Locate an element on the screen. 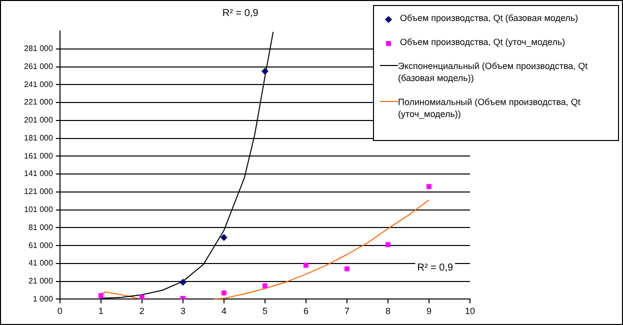 The image size is (623, 325). y-tick-label: 261 000 is located at coordinates (39, 66).